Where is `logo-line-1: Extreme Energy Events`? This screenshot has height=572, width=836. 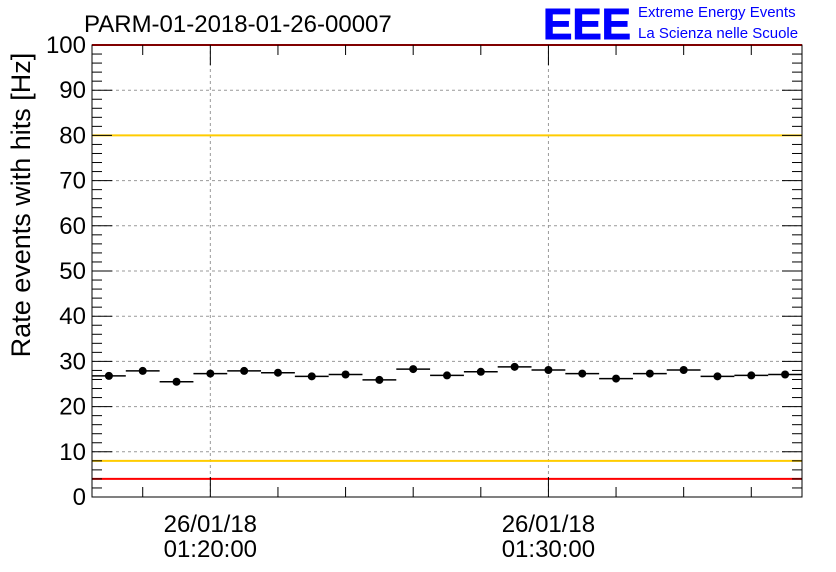
logo-line-1: Extreme Energy Events is located at coordinates (717, 12).